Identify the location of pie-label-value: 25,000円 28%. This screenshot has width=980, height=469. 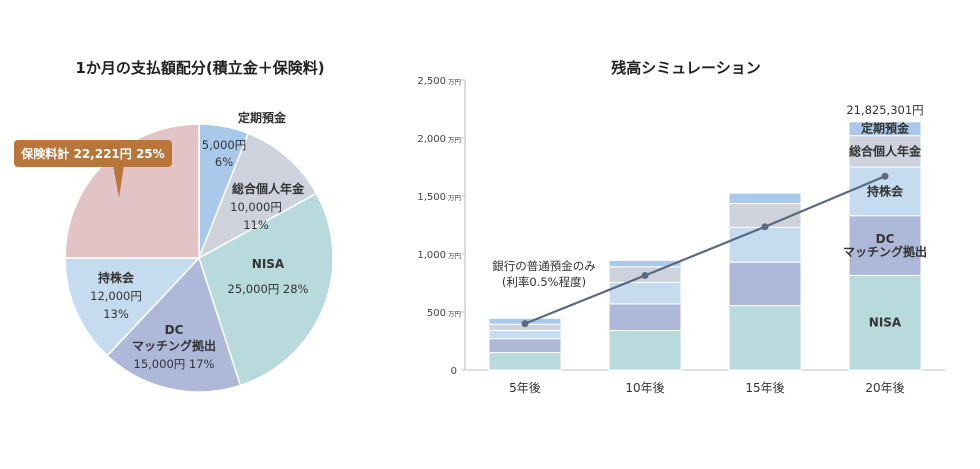
(268, 289).